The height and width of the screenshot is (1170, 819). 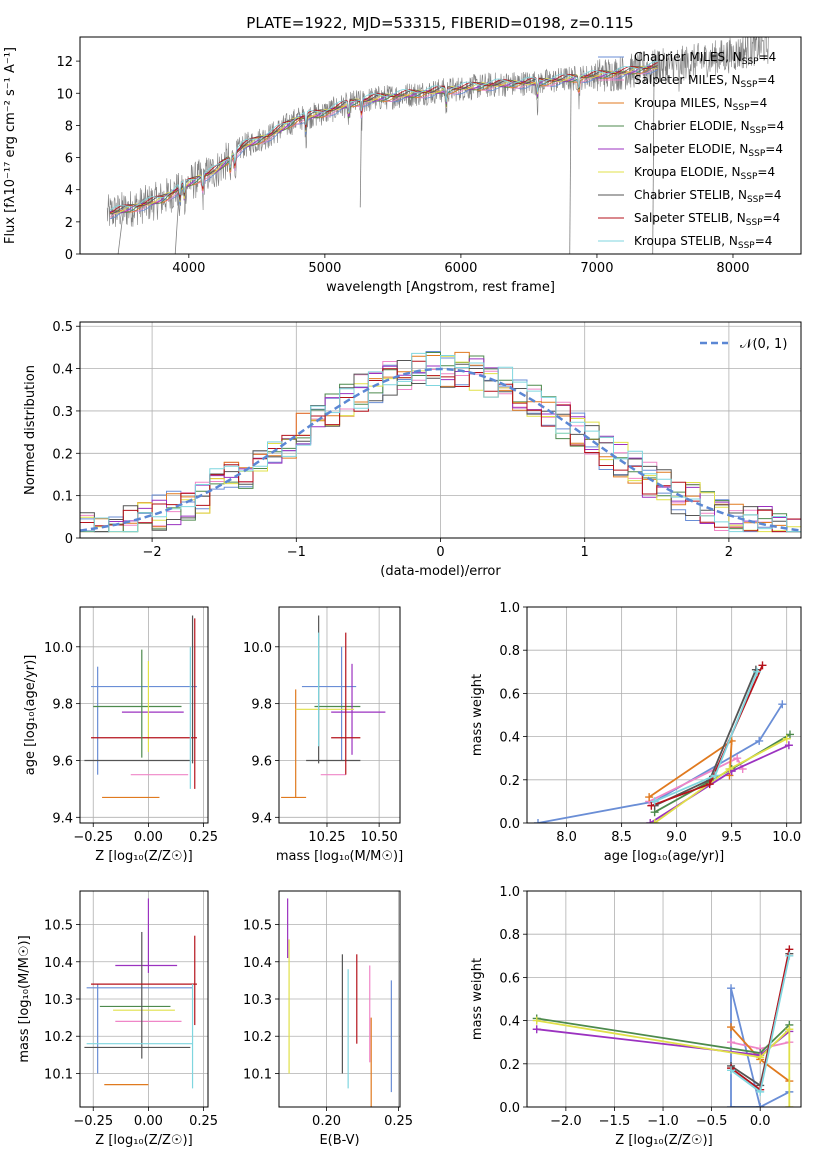 What do you see at coordinates (10, 145) in the screenshot?
I see `spectrum-ylabel: Flux [fλ10⁻¹⁷ erg cm⁻² s⁻¹ A⁻¹]` at bounding box center [10, 145].